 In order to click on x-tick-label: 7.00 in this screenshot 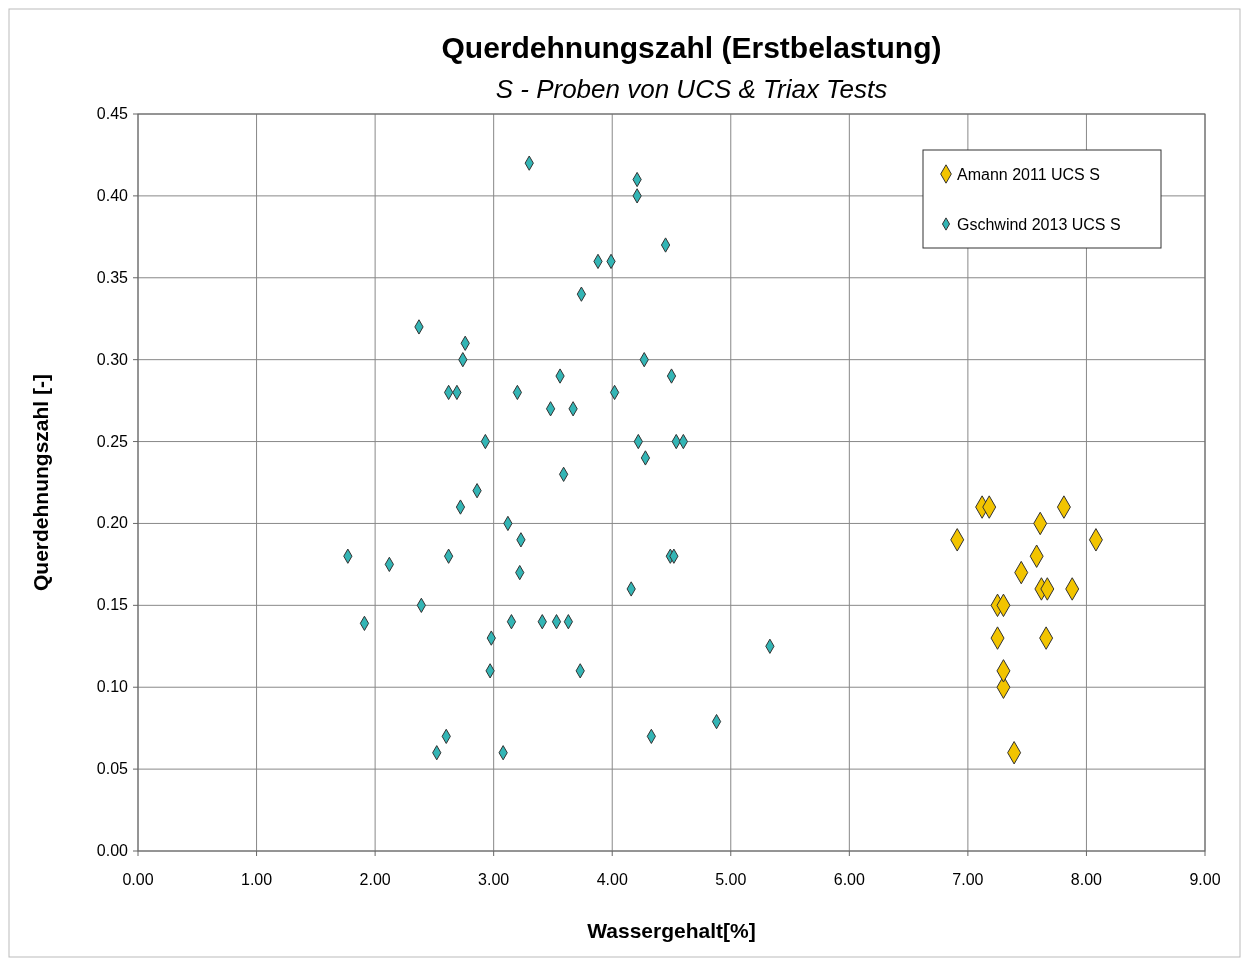, I will do `click(968, 879)`.